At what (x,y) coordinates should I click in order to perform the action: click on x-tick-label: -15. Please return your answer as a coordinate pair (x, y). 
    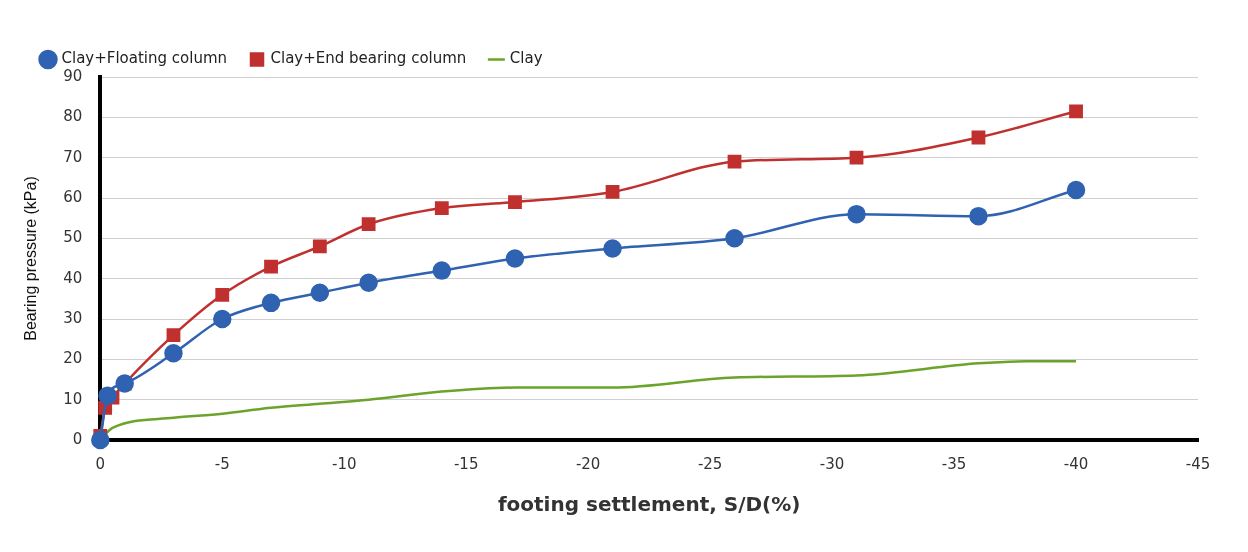
    Looking at the image, I should click on (466, 463).